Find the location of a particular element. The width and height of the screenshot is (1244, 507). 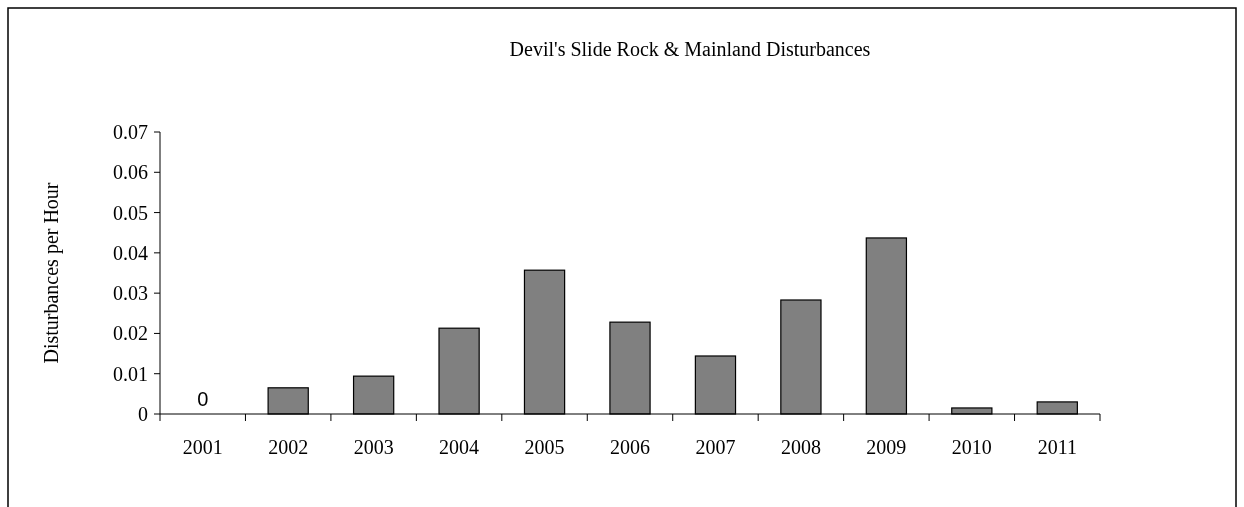

y-tick-label: 0.01 is located at coordinates (130, 373).